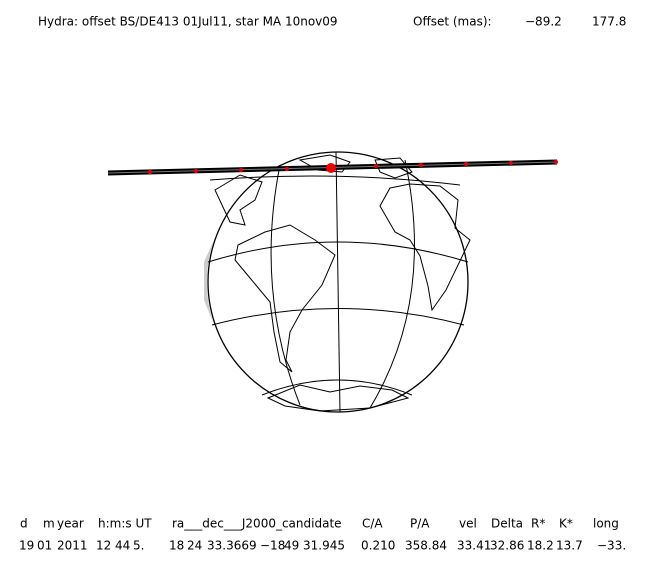  What do you see at coordinates (452, 22) in the screenshot?
I see `offset-label: Offset (mas):` at bounding box center [452, 22].